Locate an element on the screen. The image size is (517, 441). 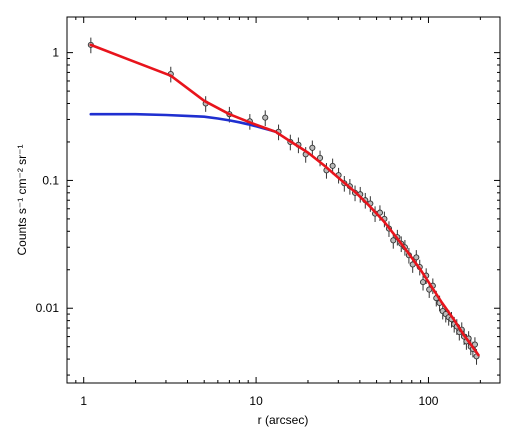
x-tick-label: 100 is located at coordinates (428, 401).